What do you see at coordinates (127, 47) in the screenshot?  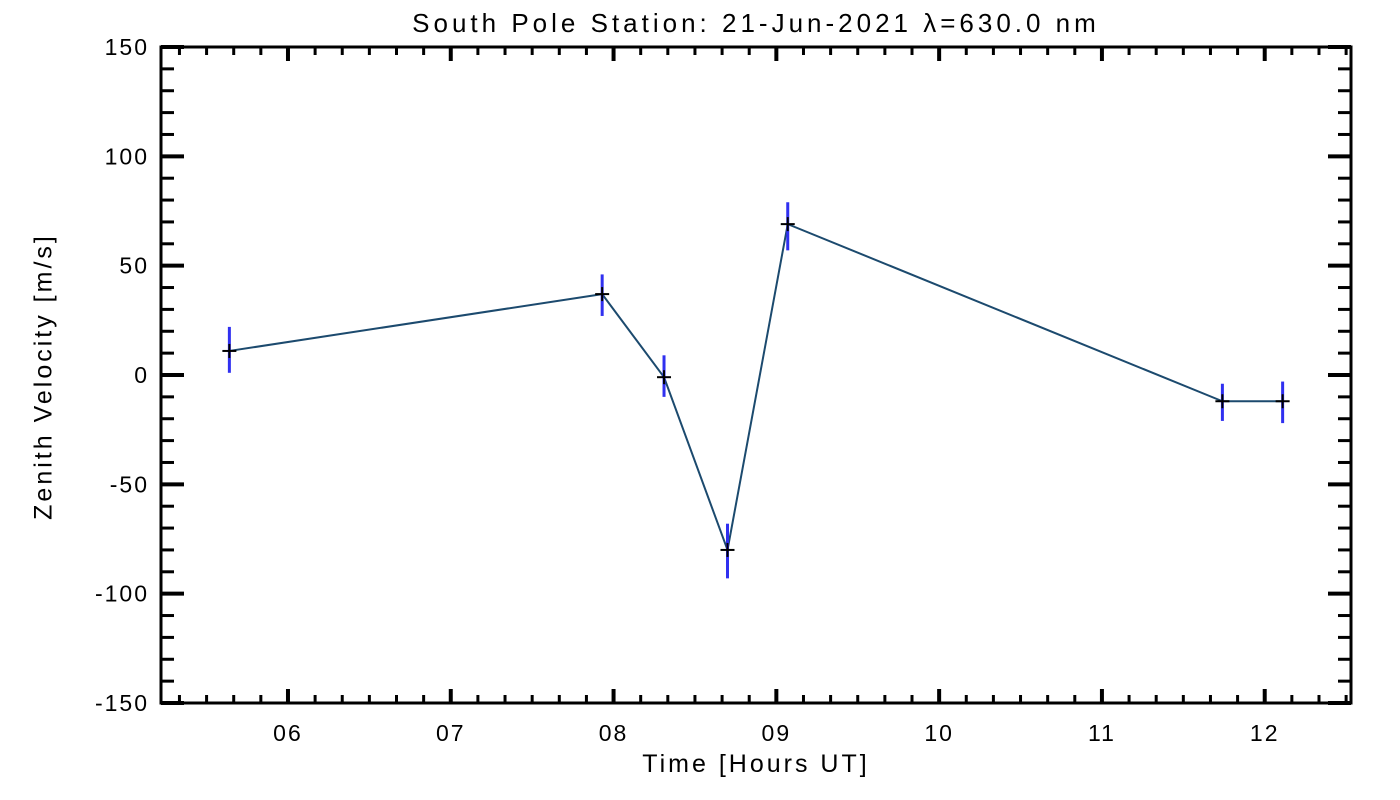 I see `y-tick-label: 150` at bounding box center [127, 47].